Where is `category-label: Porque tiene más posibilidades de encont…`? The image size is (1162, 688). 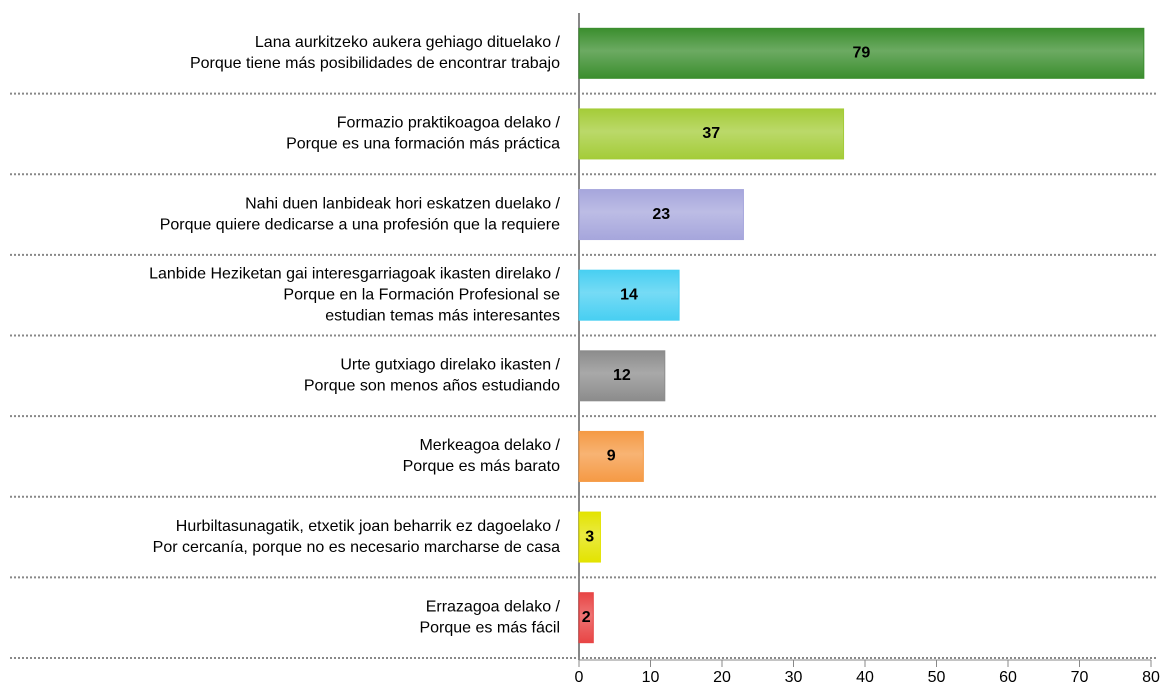 category-label: Porque tiene más posibilidades de encont… is located at coordinates (375, 63).